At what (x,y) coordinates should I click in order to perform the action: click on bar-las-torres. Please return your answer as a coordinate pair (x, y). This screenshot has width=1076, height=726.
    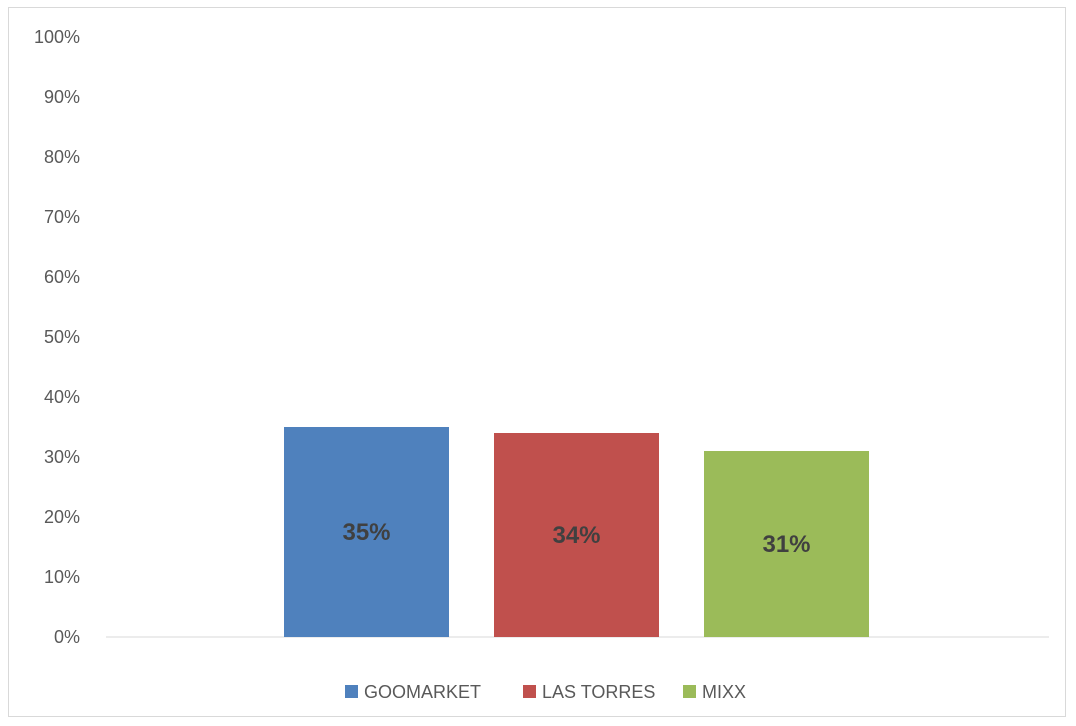
    Looking at the image, I should click on (576, 535).